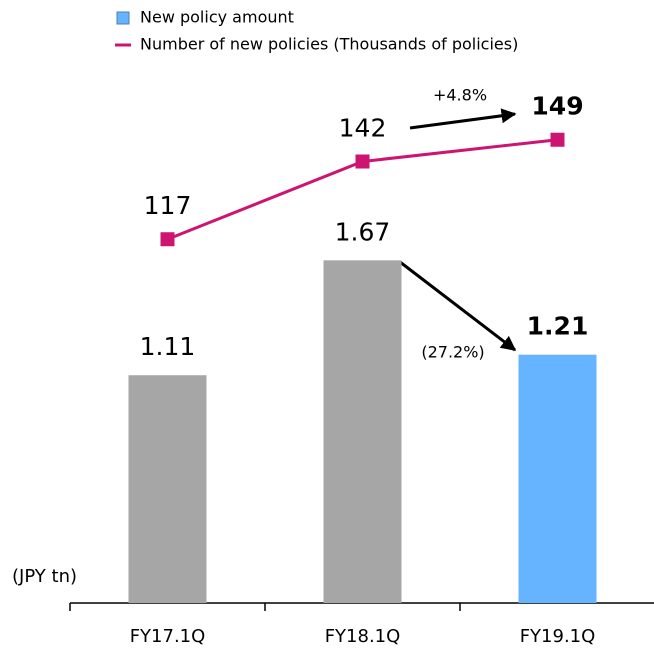  I want to click on data-label: 1.67, so click(363, 231).